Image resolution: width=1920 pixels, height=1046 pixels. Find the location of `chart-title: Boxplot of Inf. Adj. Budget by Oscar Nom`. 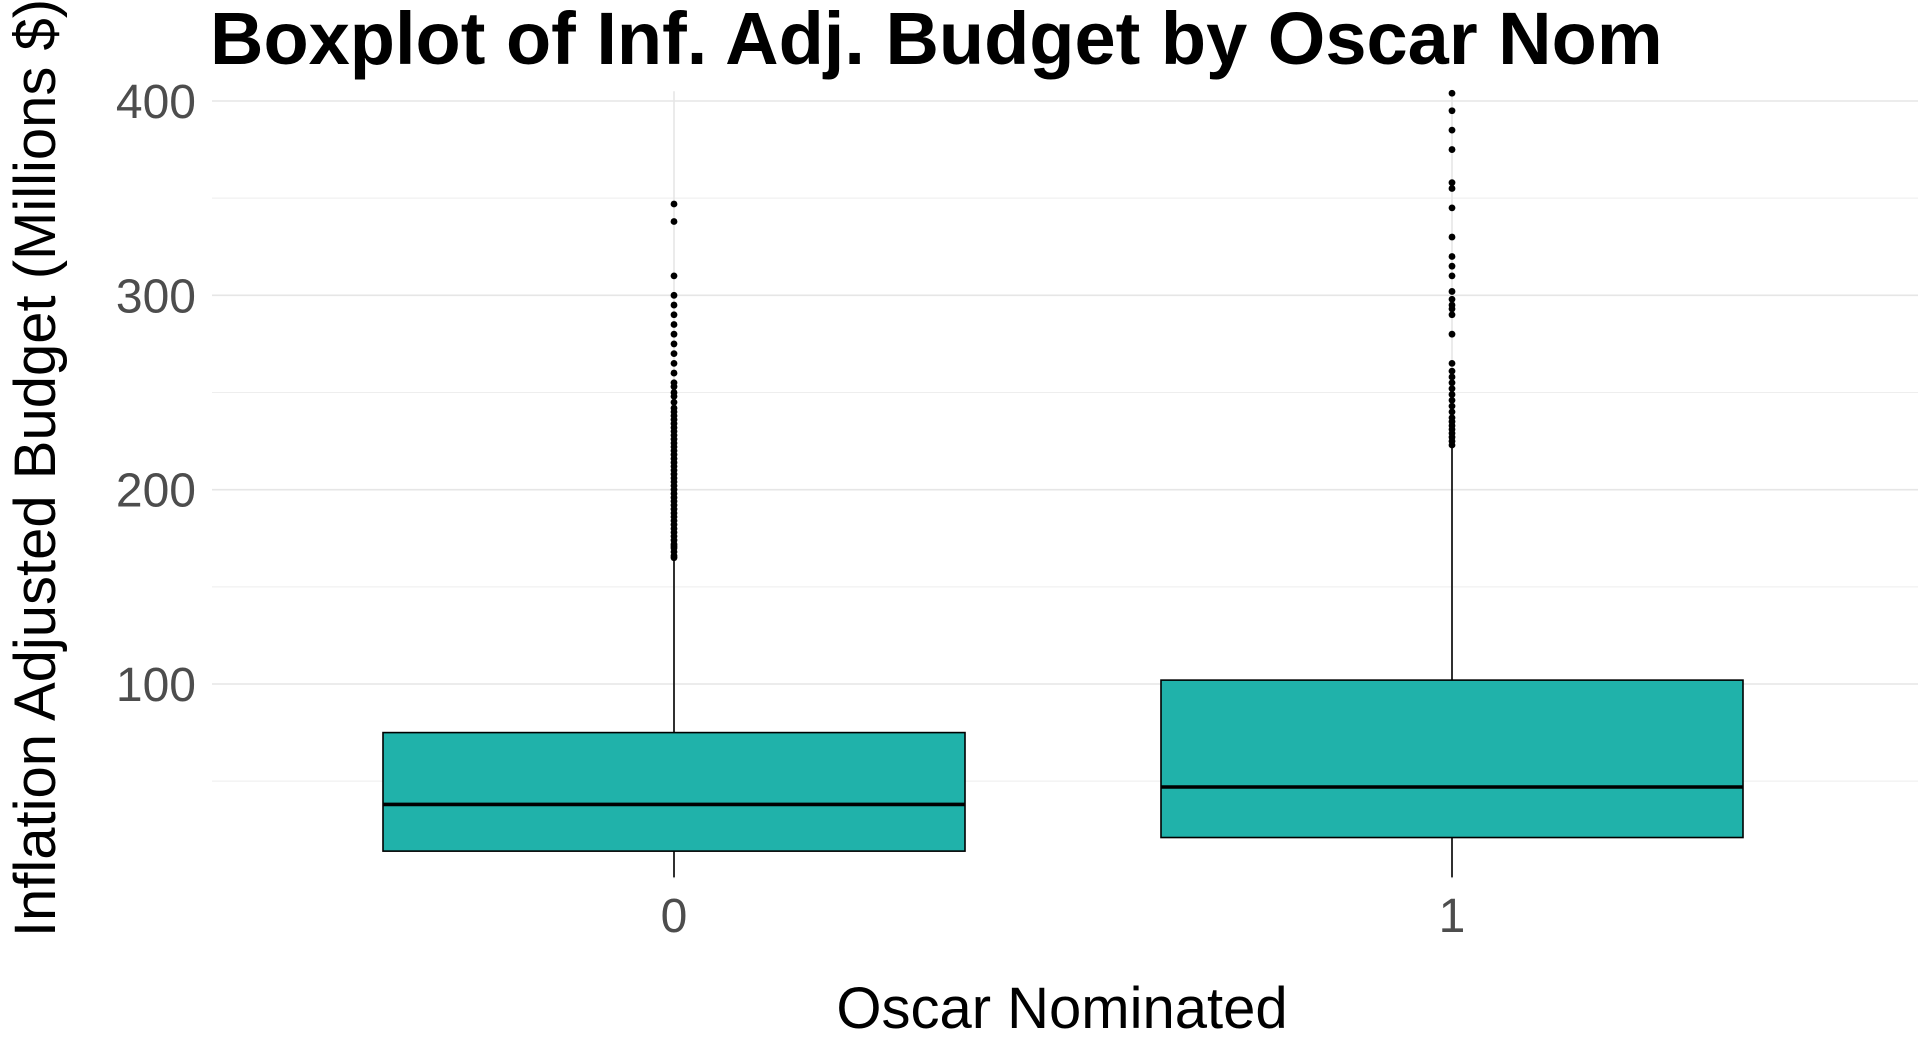

chart-title: Boxplot of Inf. Adj. Budget by Oscar Nom is located at coordinates (936, 40).